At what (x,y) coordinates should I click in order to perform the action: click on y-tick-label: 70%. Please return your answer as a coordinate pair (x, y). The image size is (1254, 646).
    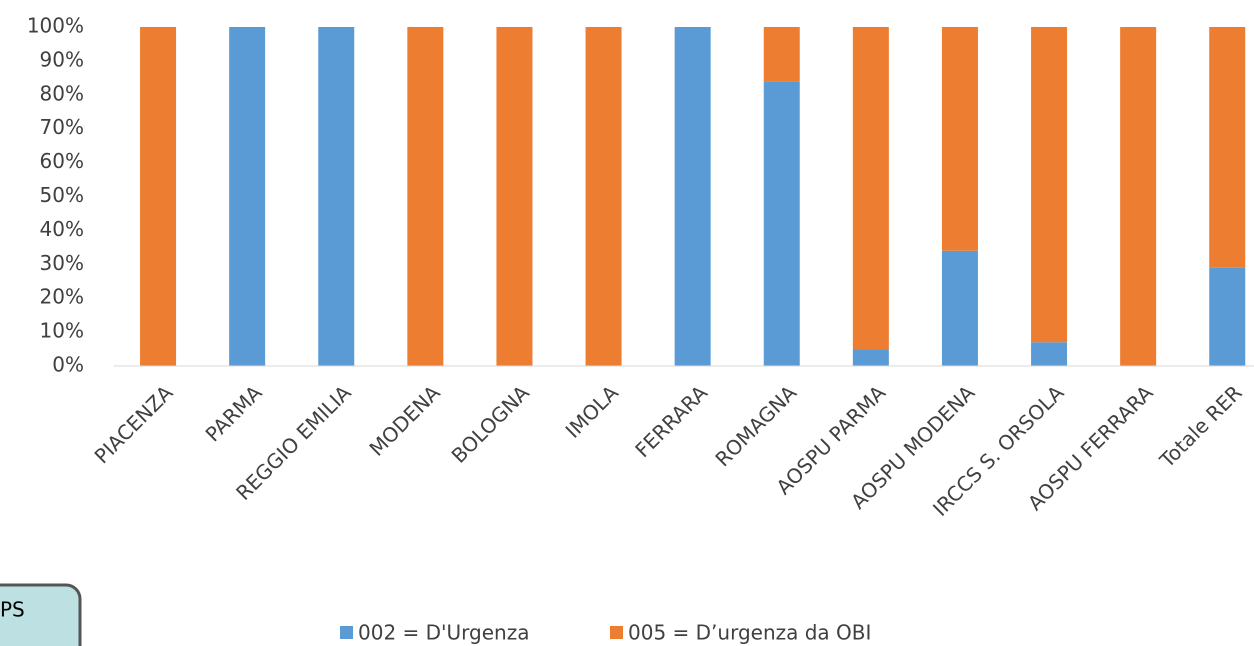
    Looking at the image, I should click on (62, 127).